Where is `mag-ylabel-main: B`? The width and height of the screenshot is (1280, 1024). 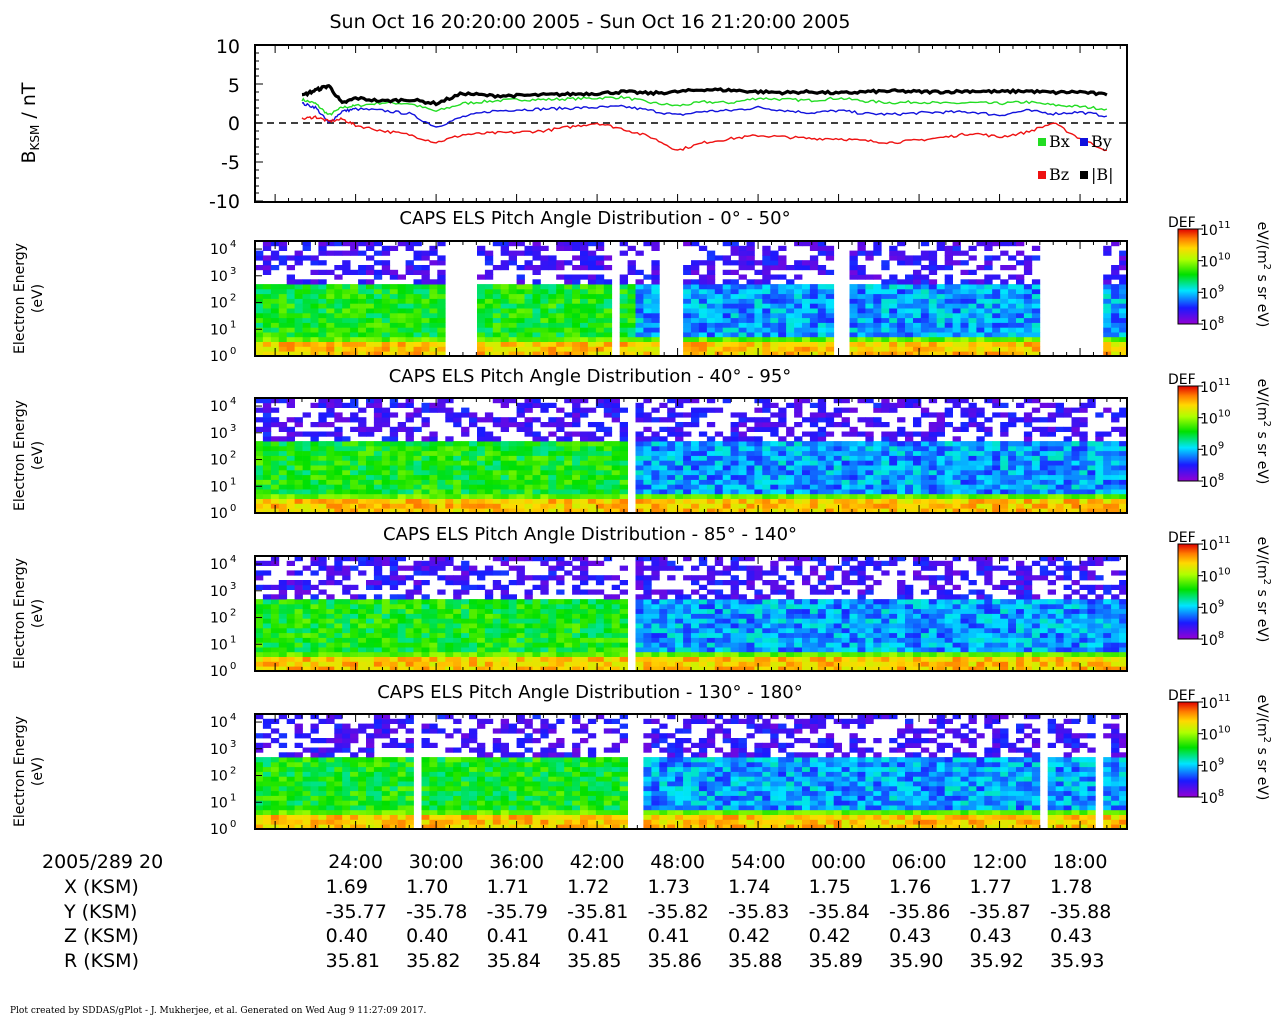
mag-ylabel-main: B is located at coordinates (29, 156).